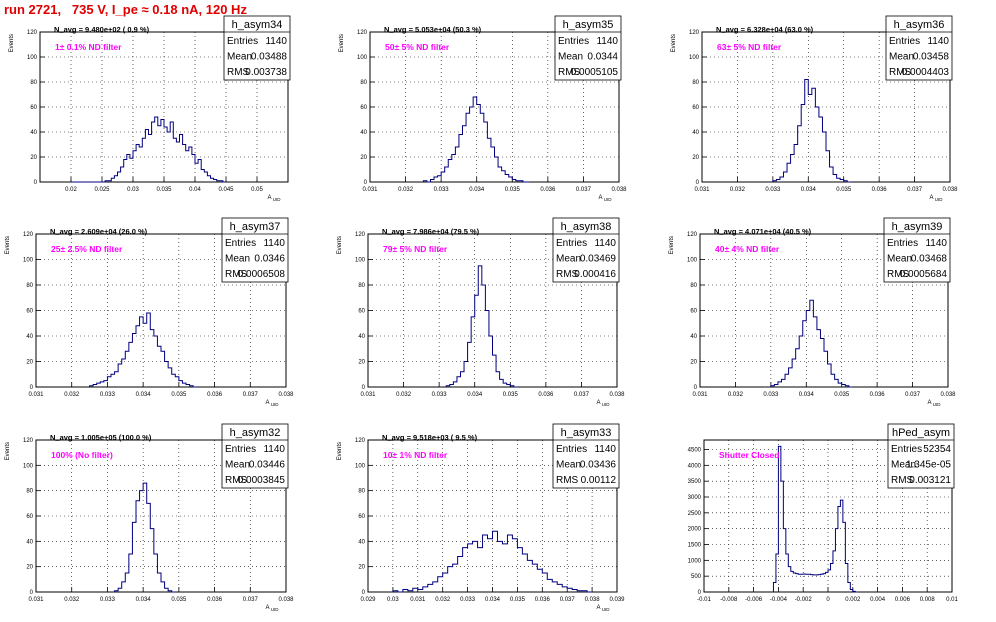 The width and height of the screenshot is (996, 622). What do you see at coordinates (415, 249) in the screenshot?
I see `filter-label: 79± 5% ND filter` at bounding box center [415, 249].